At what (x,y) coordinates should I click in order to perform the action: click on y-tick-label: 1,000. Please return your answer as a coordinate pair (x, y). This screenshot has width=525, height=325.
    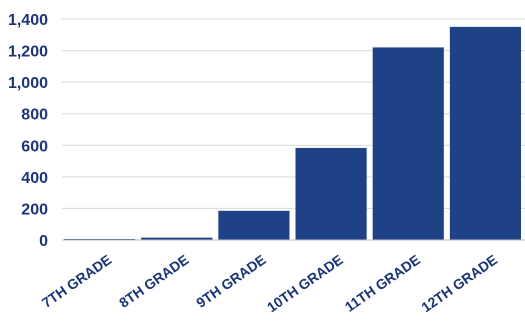
    Looking at the image, I should click on (28, 83).